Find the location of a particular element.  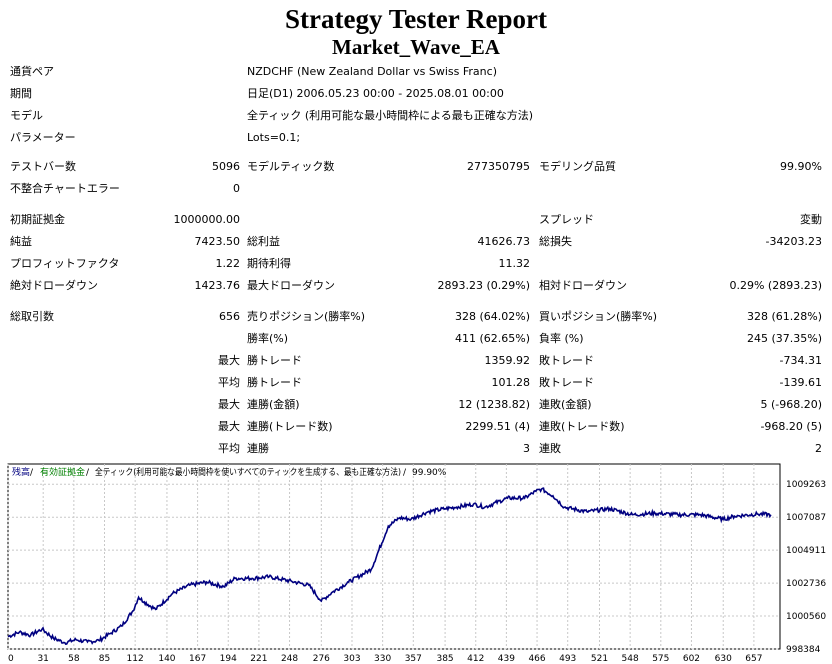

spread-value: 変動 is located at coordinates (811, 219).